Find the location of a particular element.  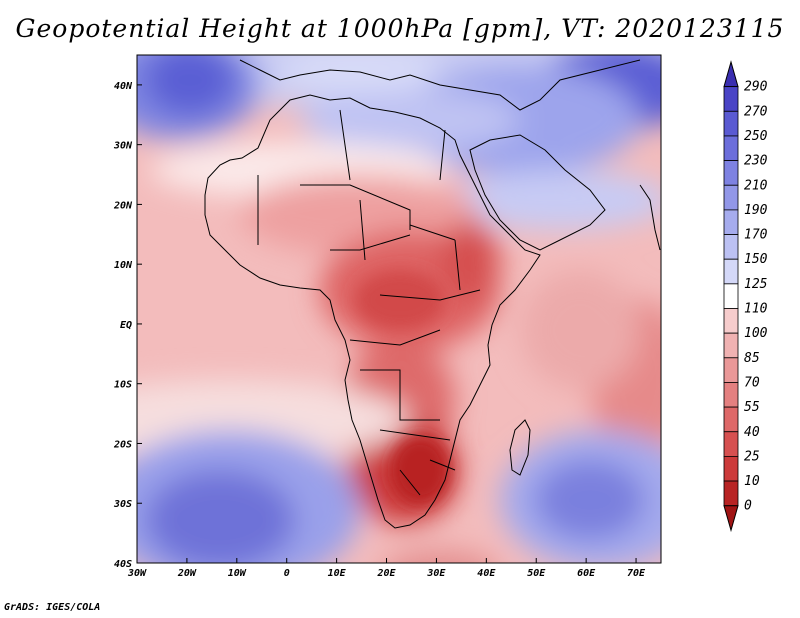

lat-axis: 40N 30N 20N 10N EQ 10S 20S 30S 40S is located at coordinates (127, 325).